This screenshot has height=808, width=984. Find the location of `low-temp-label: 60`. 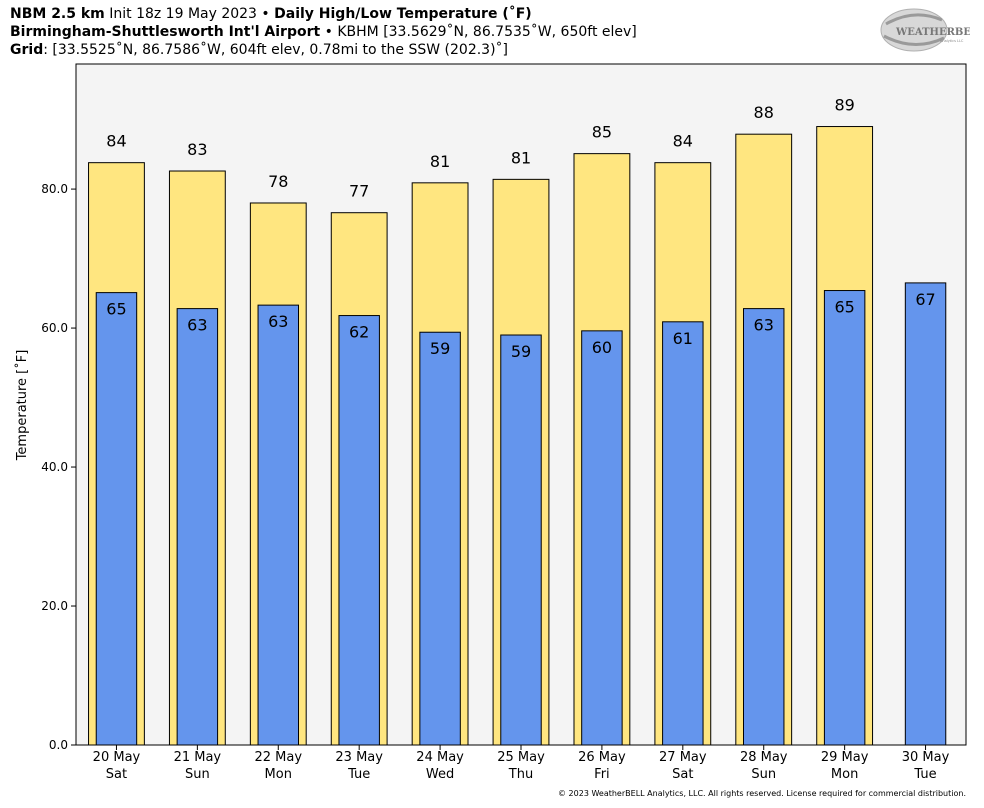

low-temp-label: 60 is located at coordinates (602, 347).